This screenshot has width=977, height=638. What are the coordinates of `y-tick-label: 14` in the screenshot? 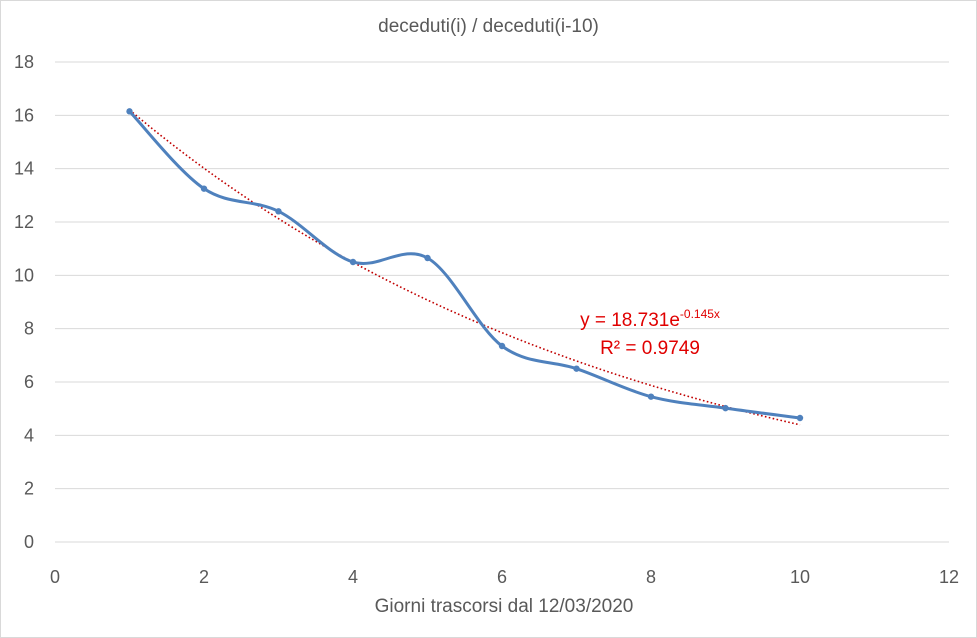 It's located at (24, 169).